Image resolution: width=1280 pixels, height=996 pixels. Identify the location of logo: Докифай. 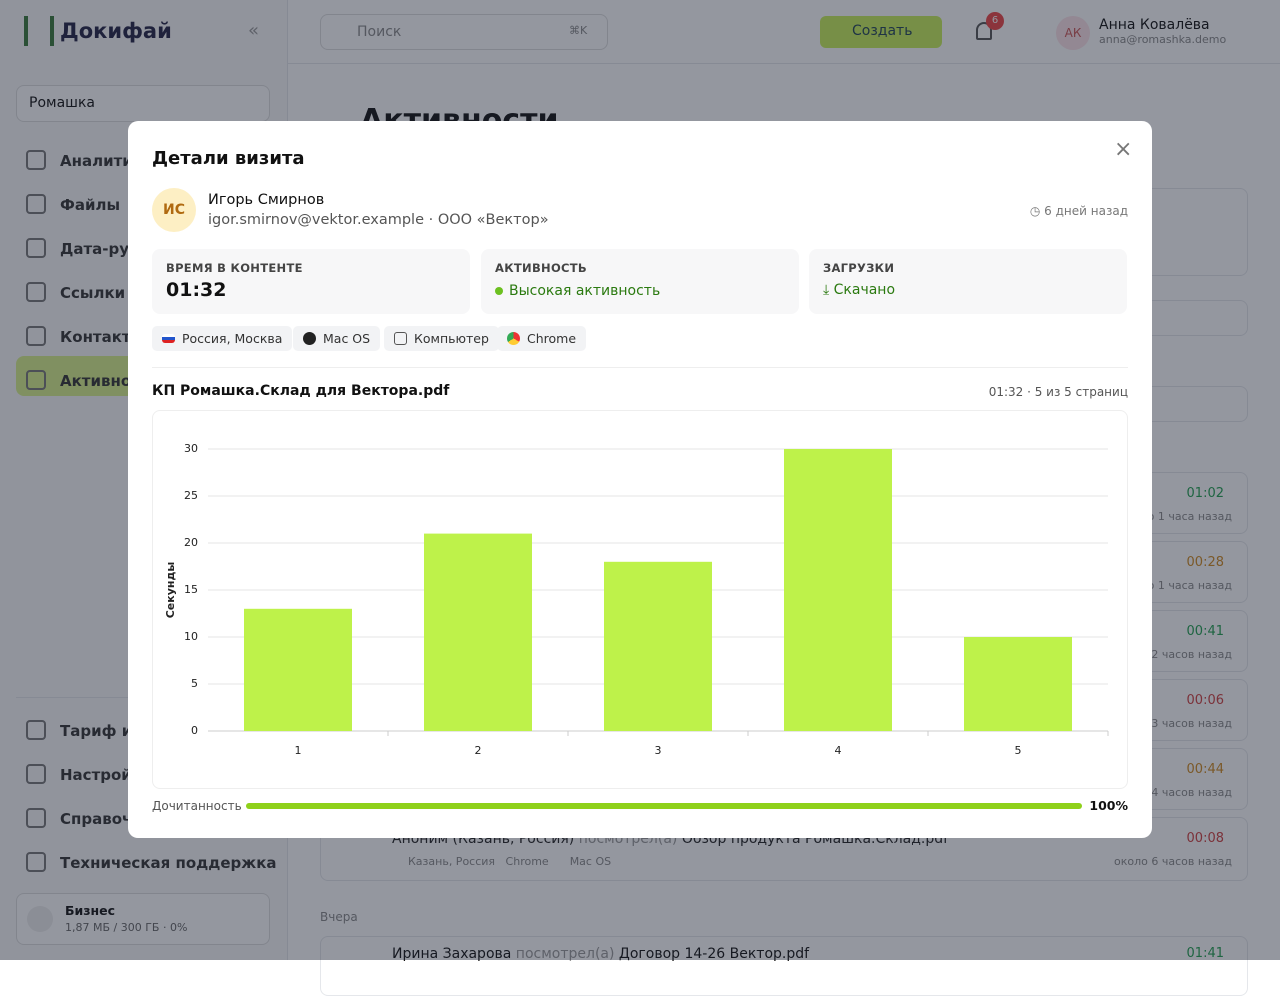
(116, 31).